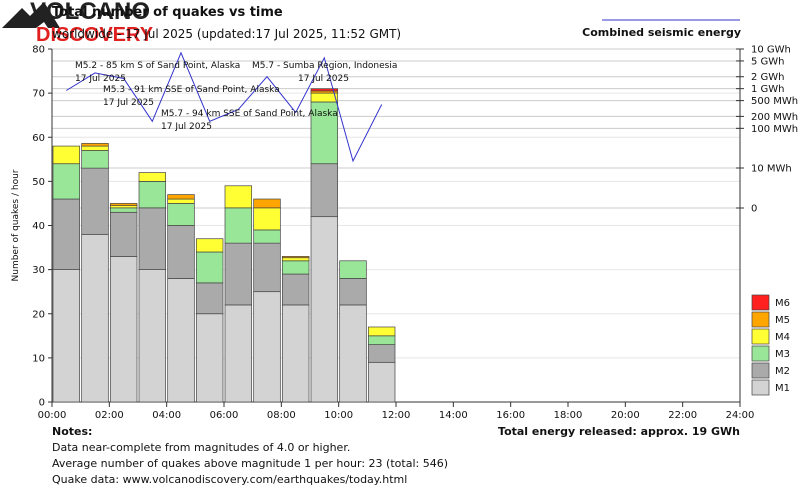 Image resolution: width=800 pixels, height=500 pixels. Describe the element at coordinates (191, 90) in the screenshot. I see `event-label: M5.3 - 91 km SSE of Sand Point, Alaska` at that location.